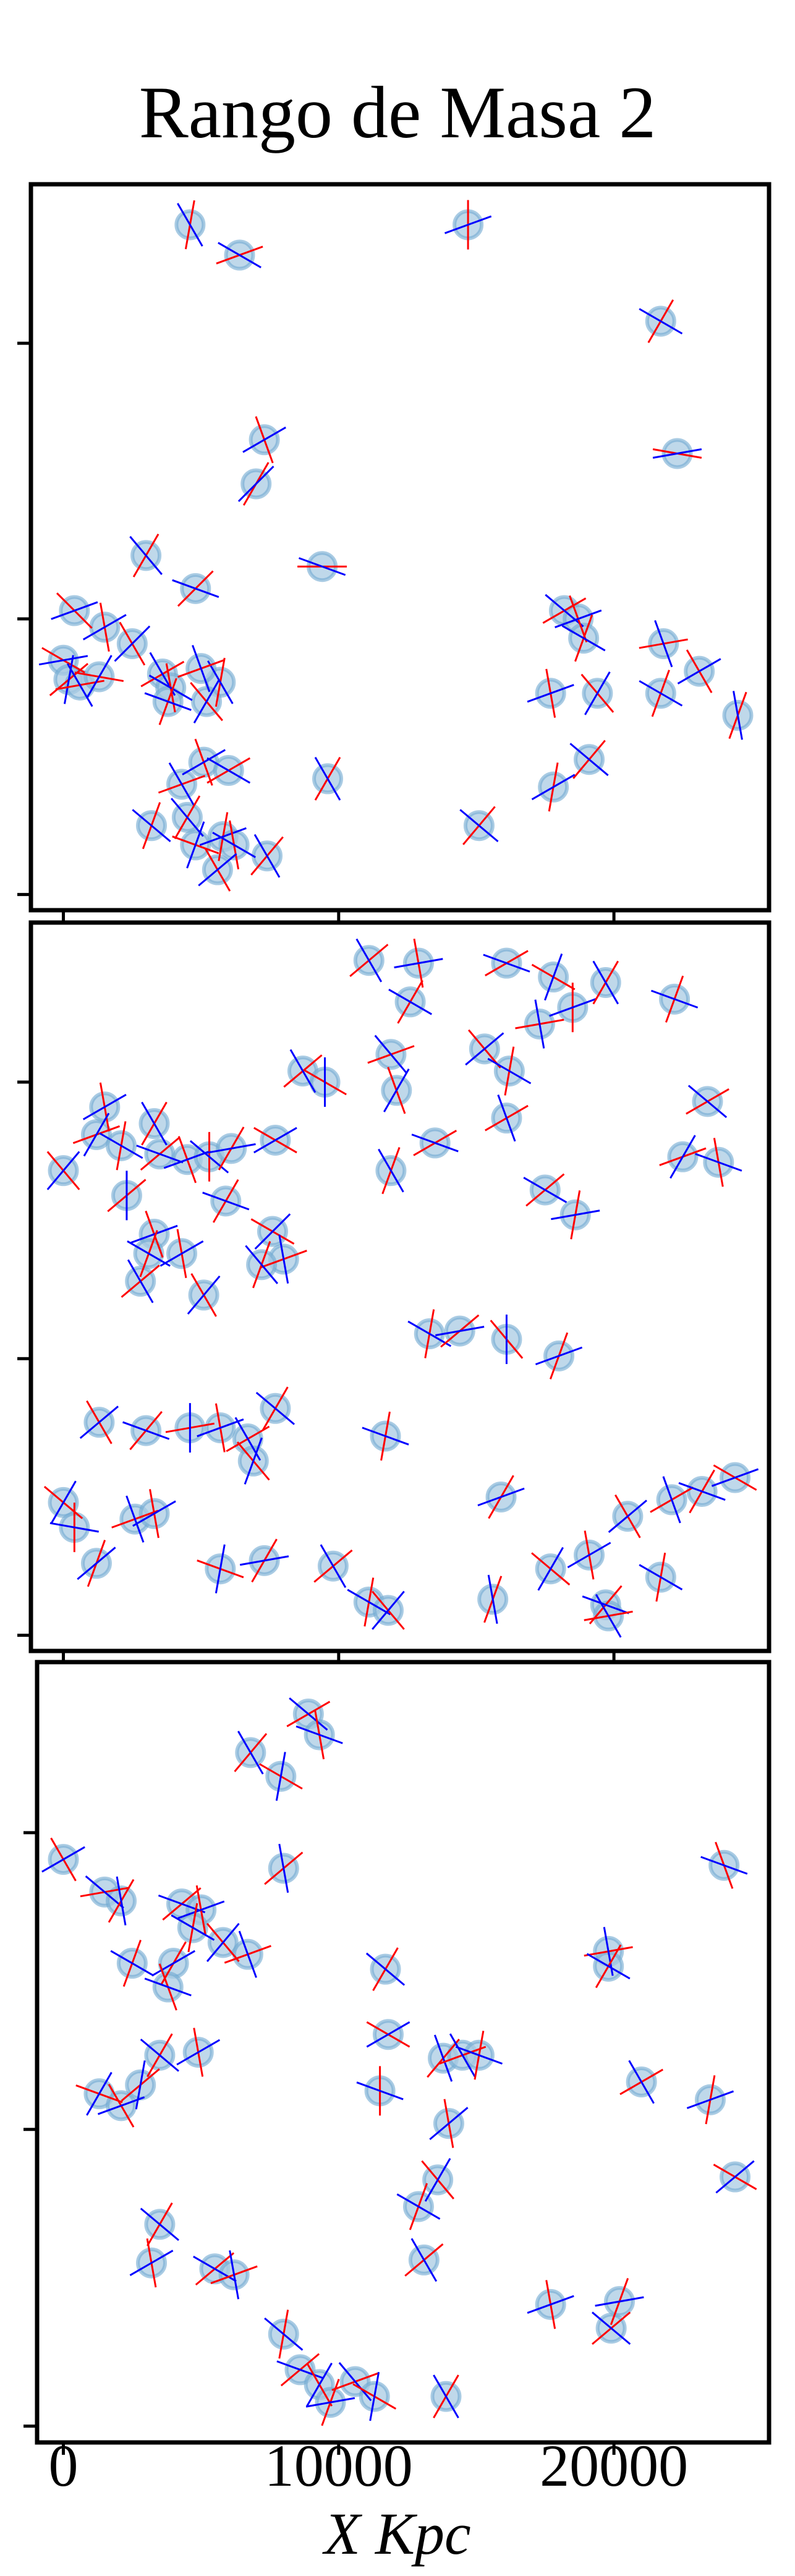 The height and width of the screenshot is (2576, 795). I want to click on x-tick-label: 20000, so click(614, 2466).